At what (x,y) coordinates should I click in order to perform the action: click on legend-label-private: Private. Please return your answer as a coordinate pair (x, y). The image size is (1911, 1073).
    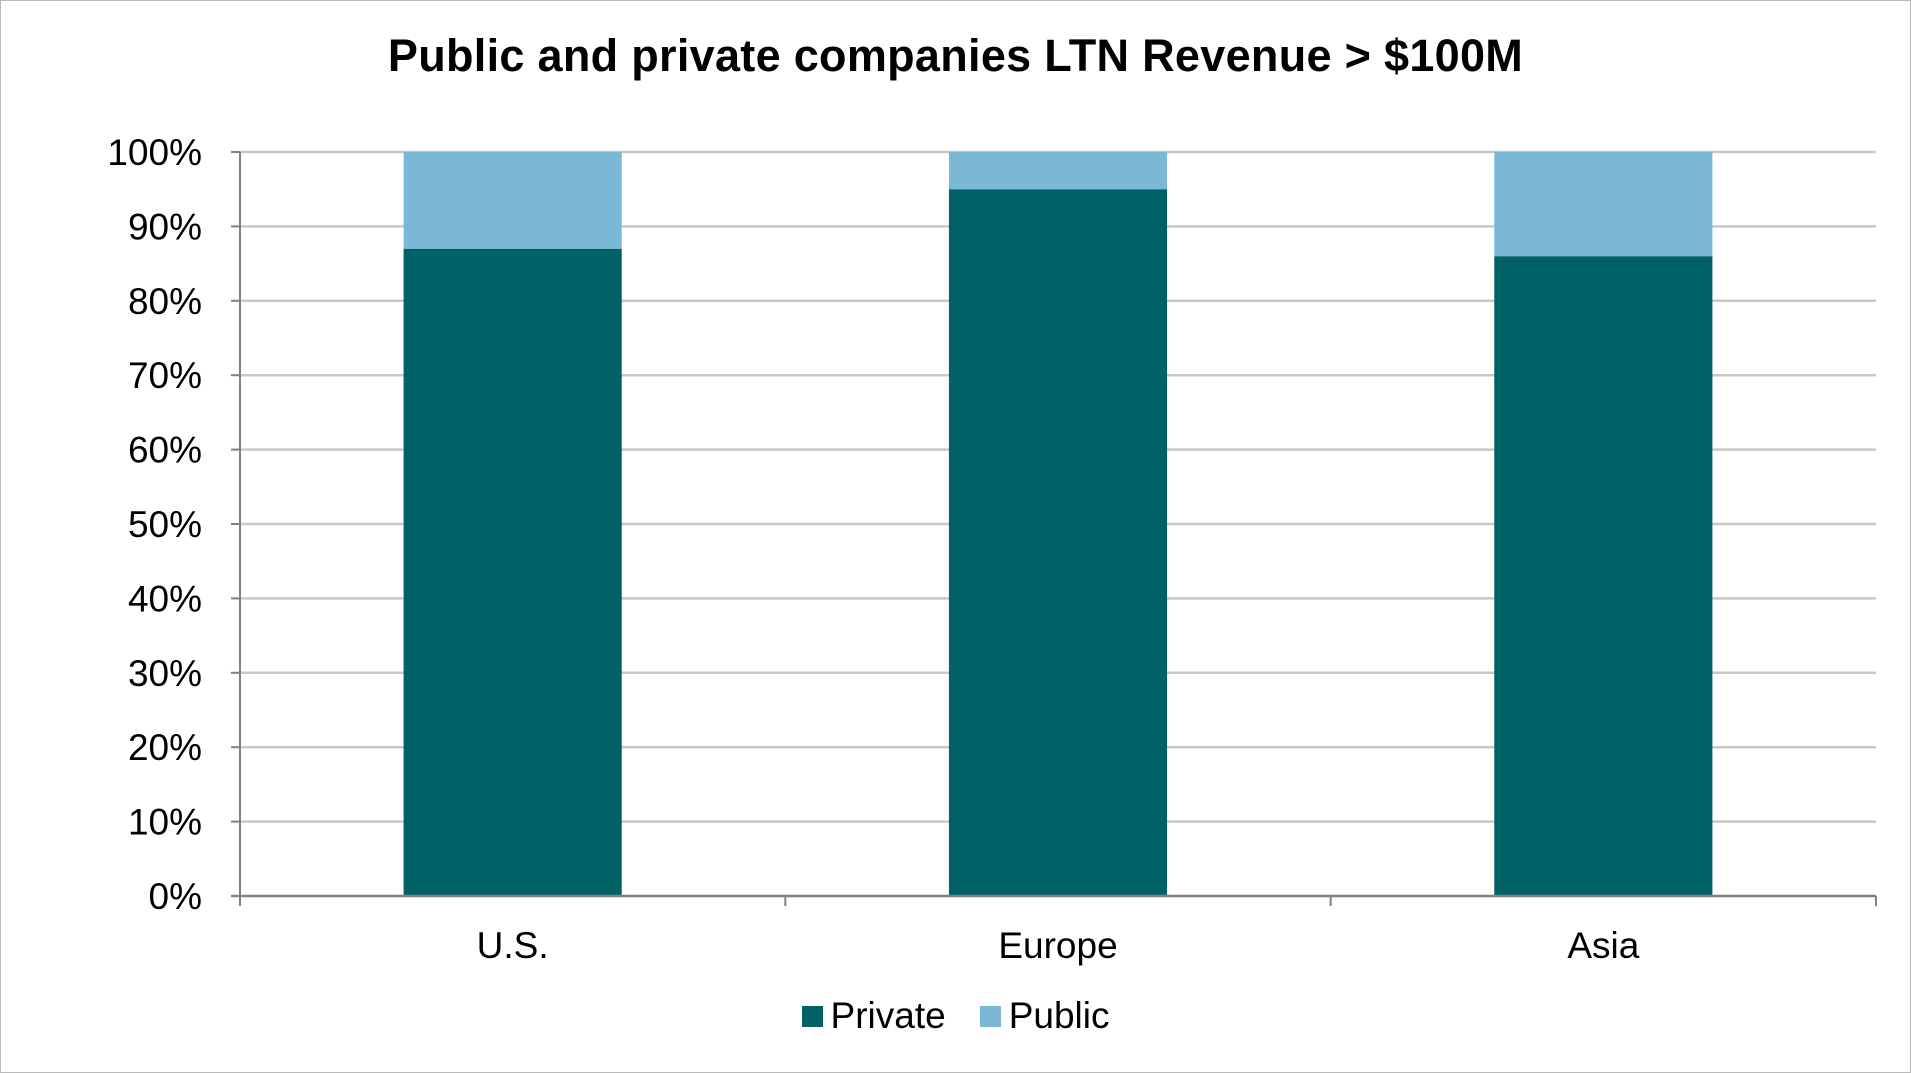
    Looking at the image, I should click on (888, 1015).